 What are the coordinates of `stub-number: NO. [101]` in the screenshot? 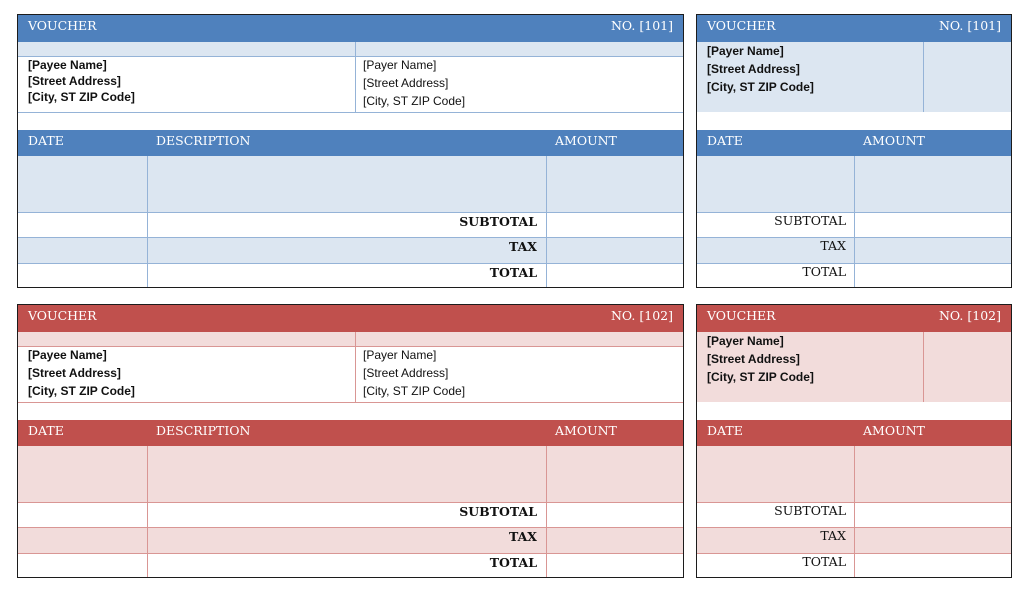 It's located at (969, 25).